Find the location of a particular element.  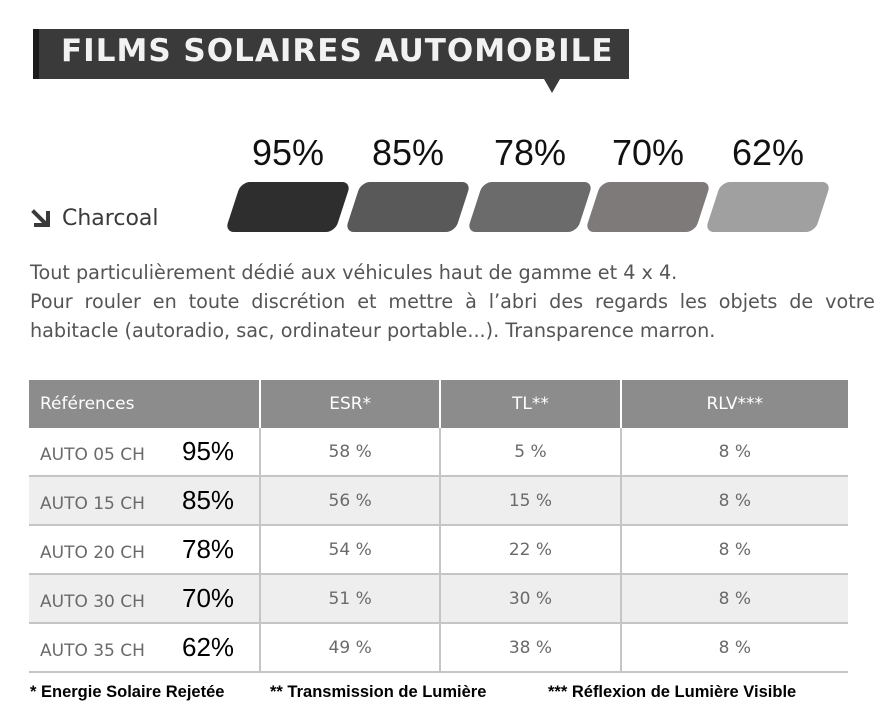

footnote-rlv: *** Réflexion de Lumière Visible is located at coordinates (672, 692).